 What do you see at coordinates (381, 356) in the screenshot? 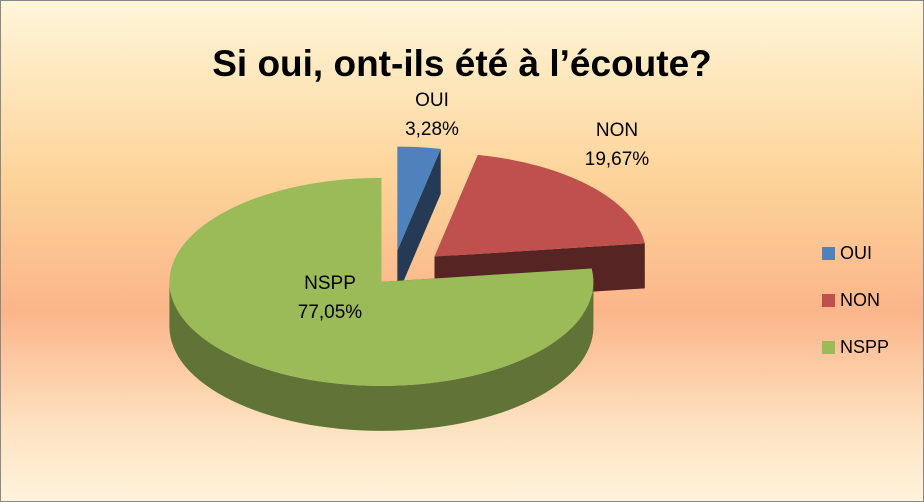
I see `slice-side` at bounding box center [381, 356].